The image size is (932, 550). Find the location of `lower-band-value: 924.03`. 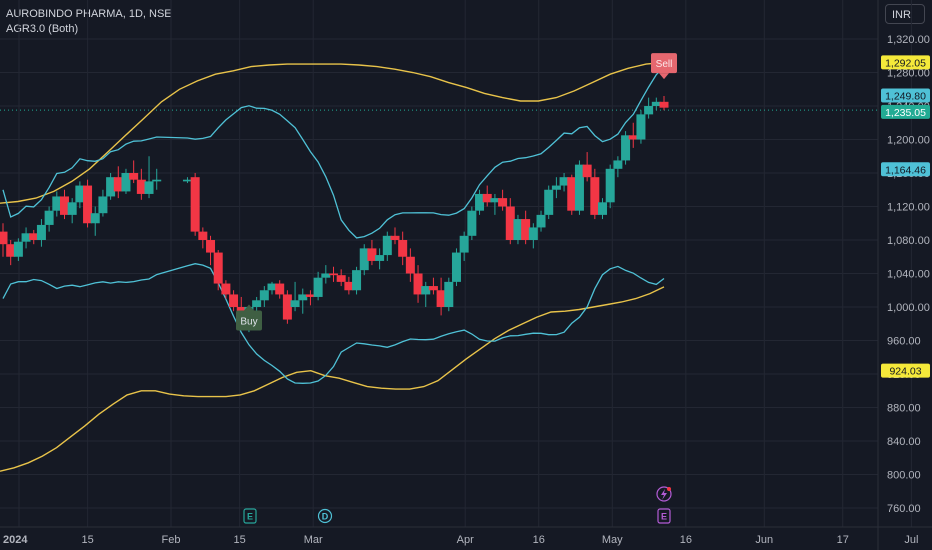

lower-band-value: 924.03 is located at coordinates (905, 372).